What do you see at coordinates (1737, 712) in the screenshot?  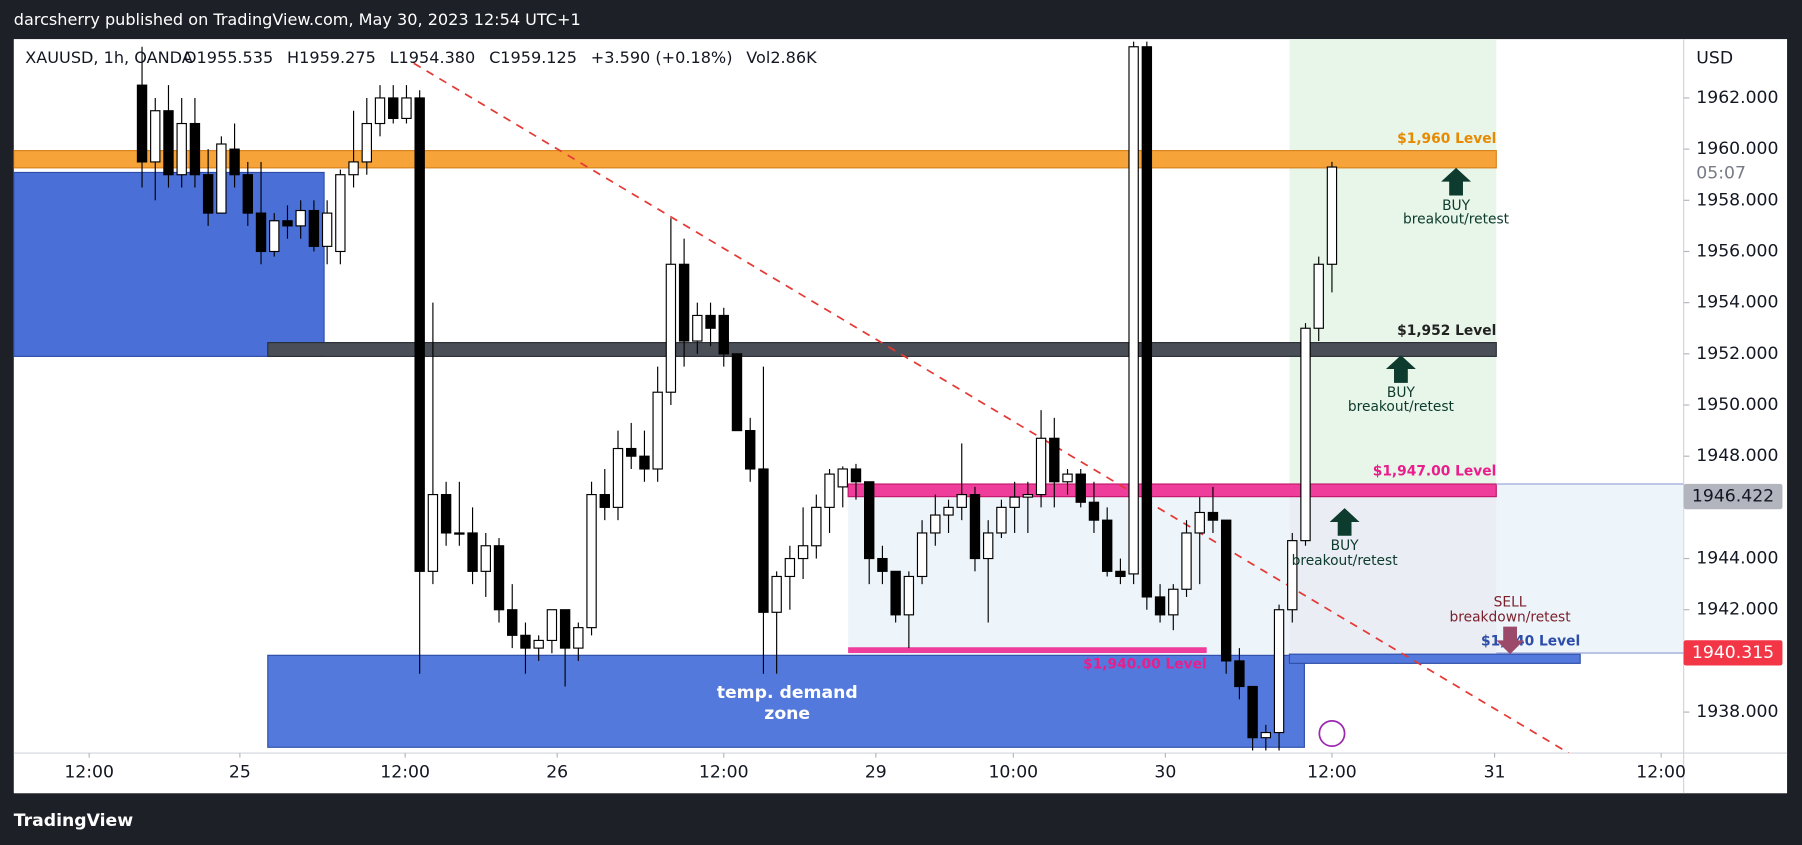 I see `y-tick-label: 1938.000` at bounding box center [1737, 712].